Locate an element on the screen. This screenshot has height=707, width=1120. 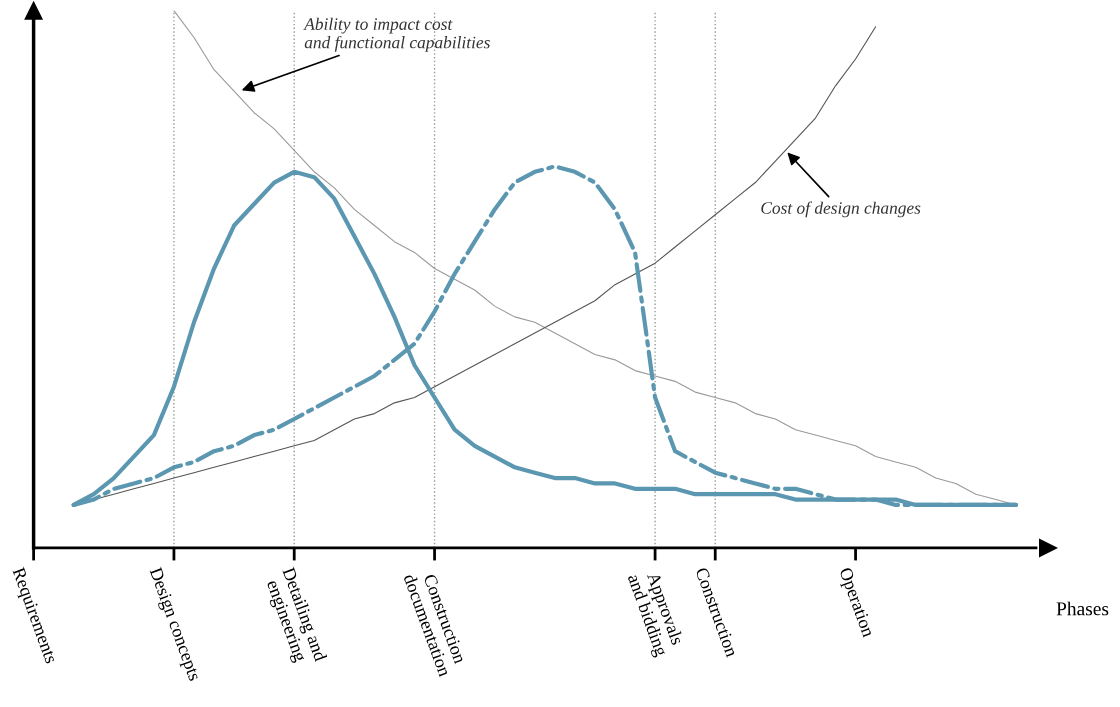
x-tick-label: Design concepts is located at coordinates (174, 624).